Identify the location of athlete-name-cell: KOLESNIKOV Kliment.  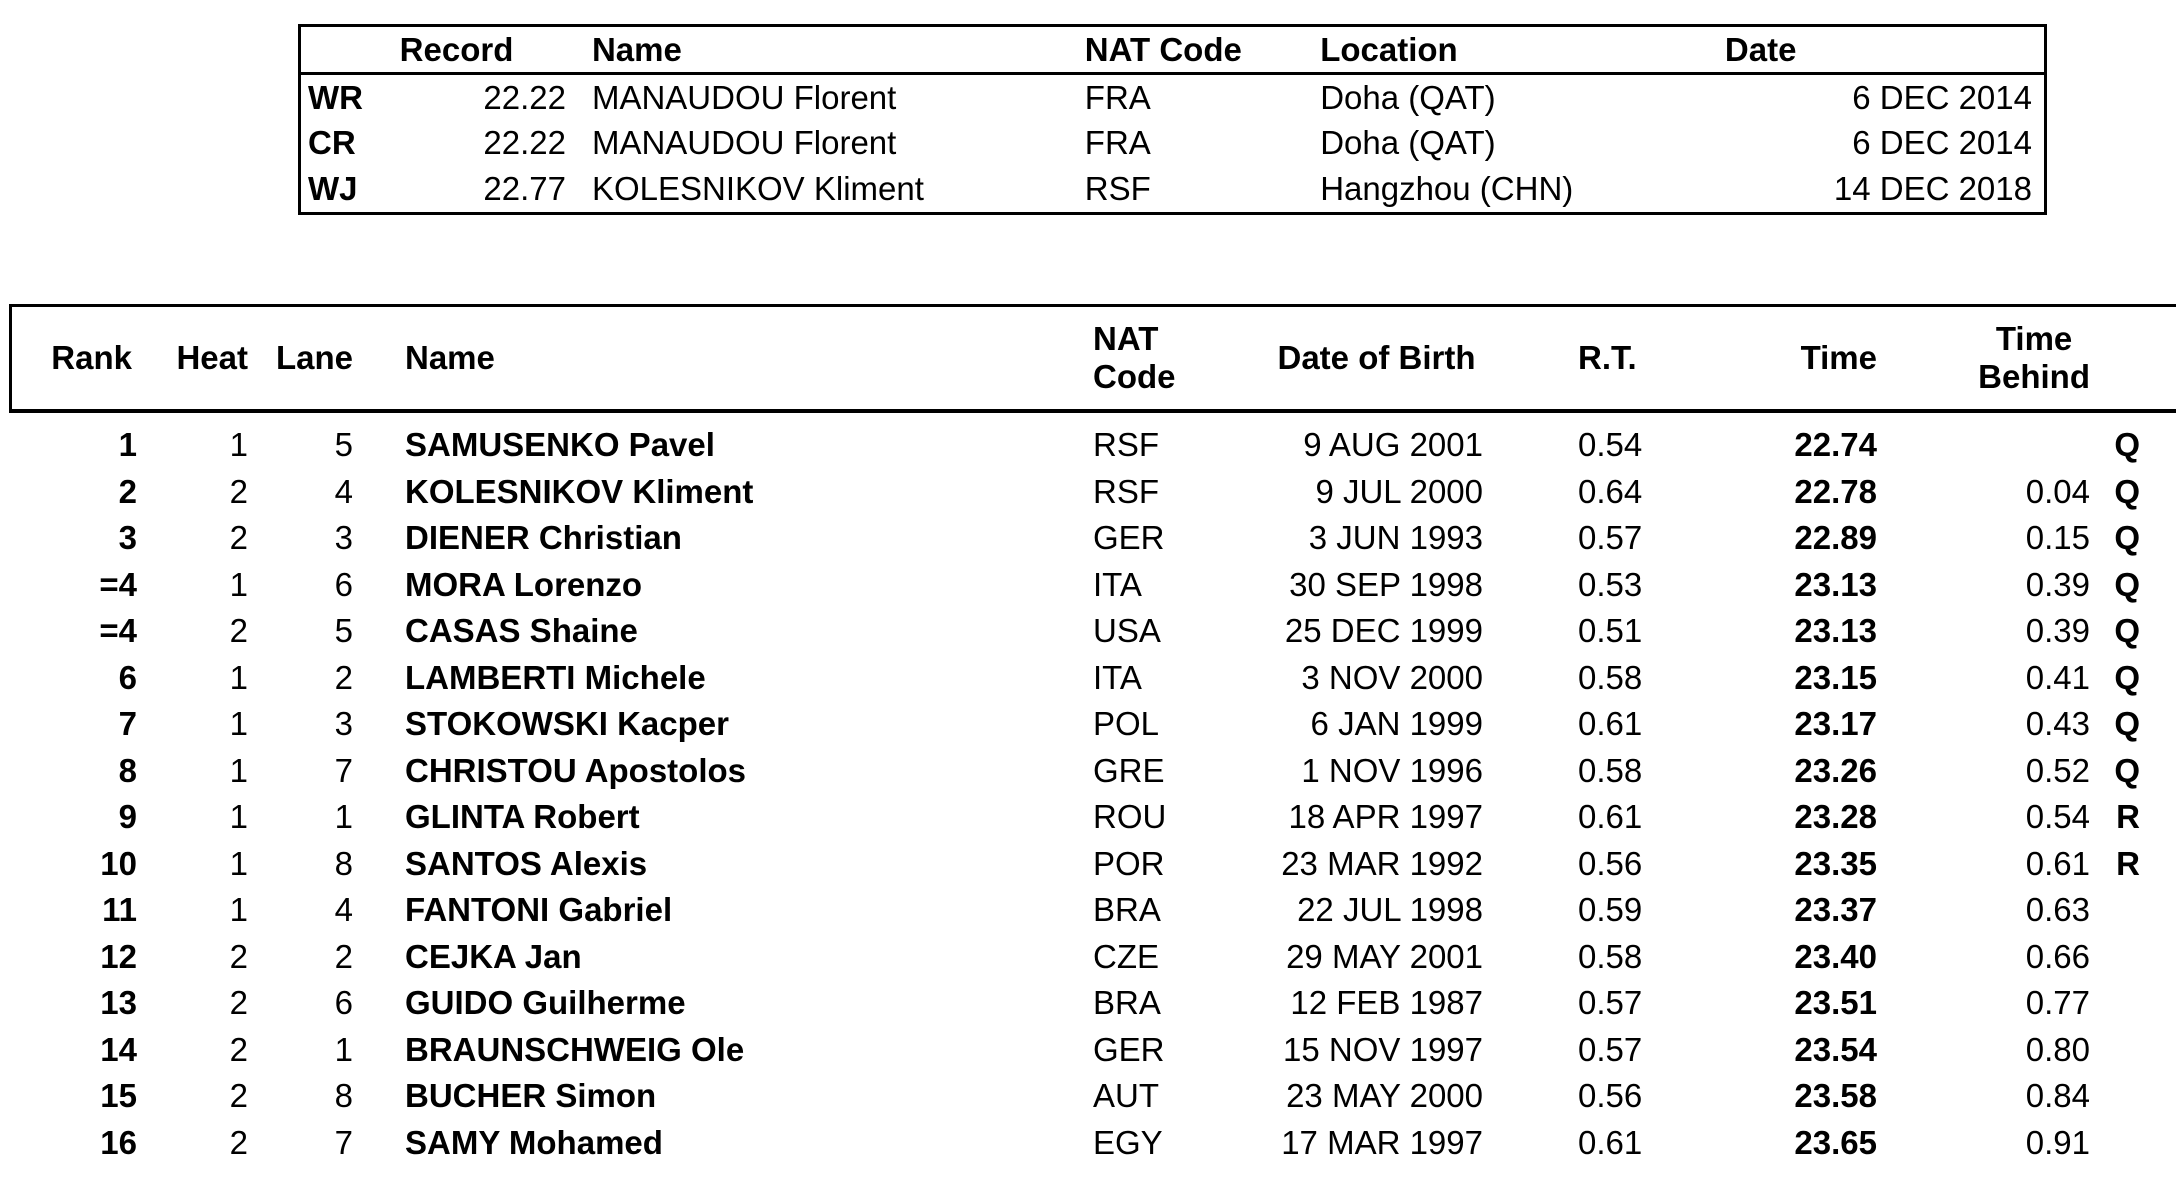
(579, 491).